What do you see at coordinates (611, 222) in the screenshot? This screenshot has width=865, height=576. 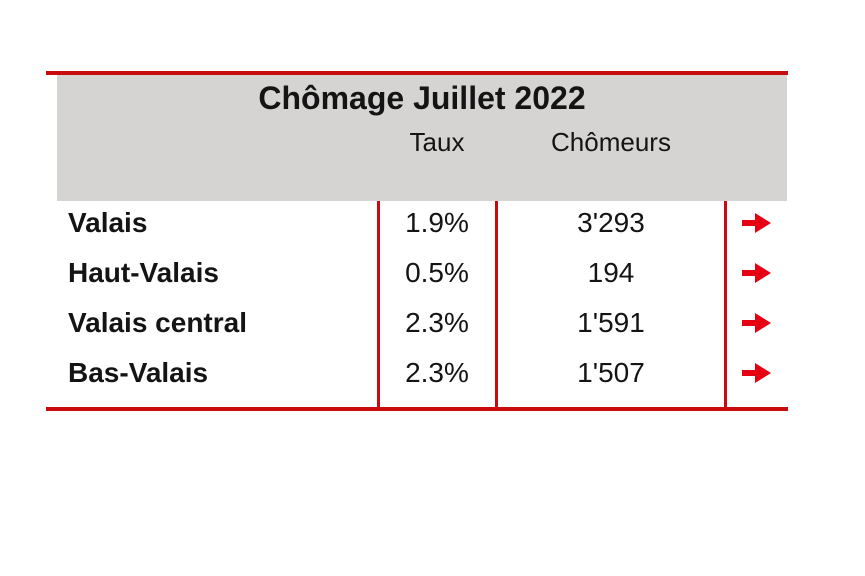 I see `chomeurs-value: 3'293` at bounding box center [611, 222].